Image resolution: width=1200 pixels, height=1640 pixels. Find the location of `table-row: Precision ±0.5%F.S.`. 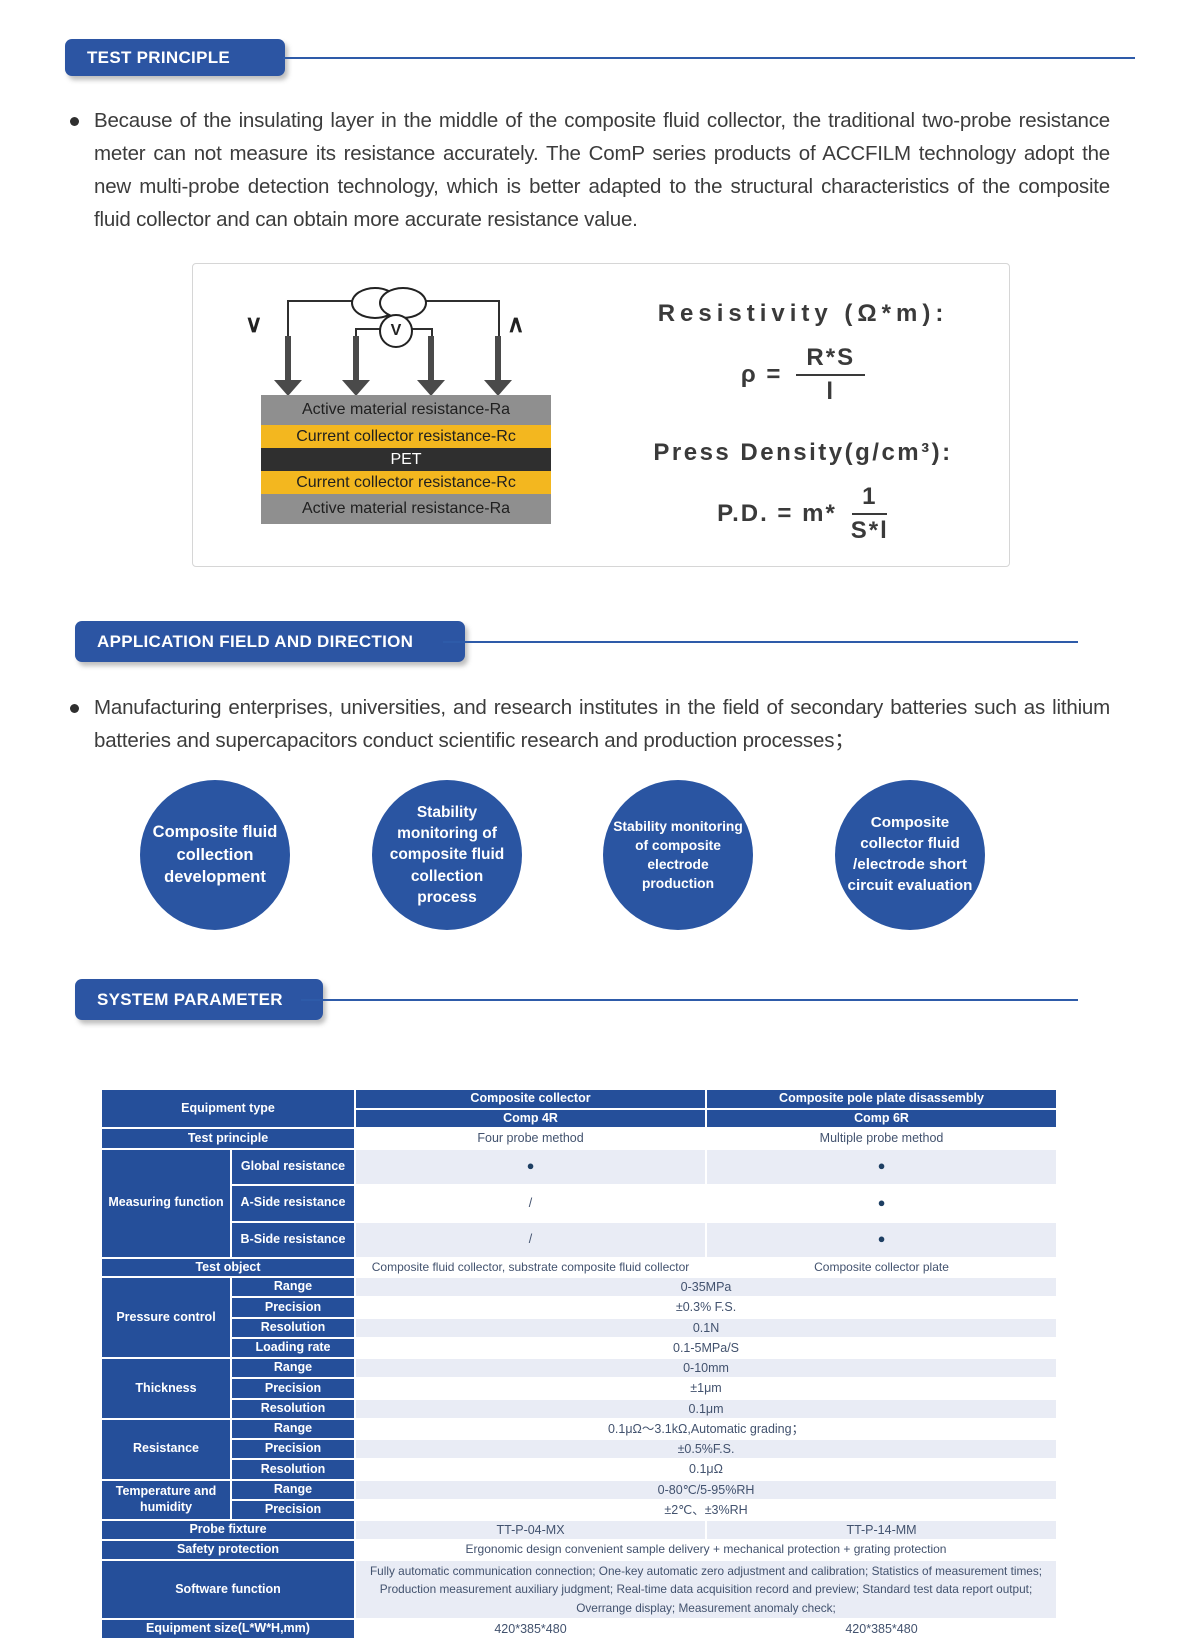

table-row: Precision ±0.5%F.S. is located at coordinates (579, 1449).